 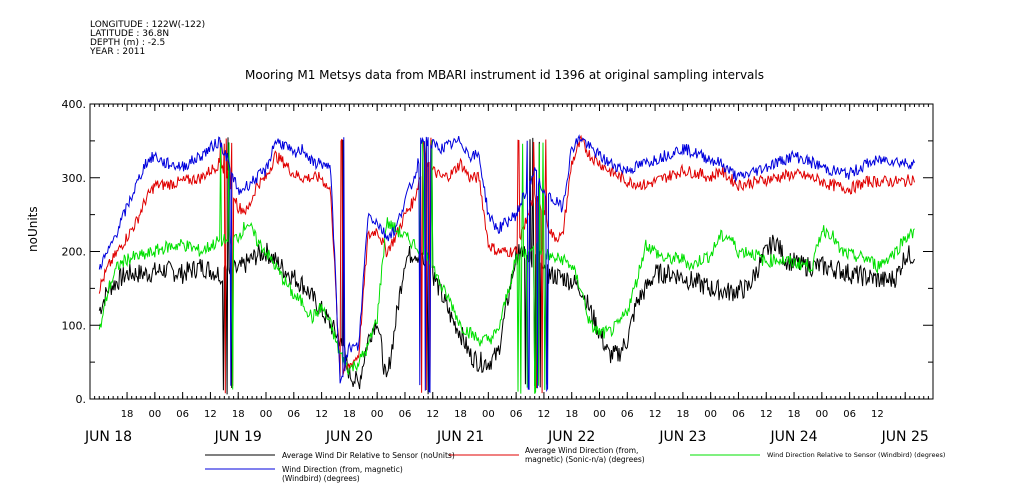 I want to click on y-tick-label: 200., so click(x=74, y=252).